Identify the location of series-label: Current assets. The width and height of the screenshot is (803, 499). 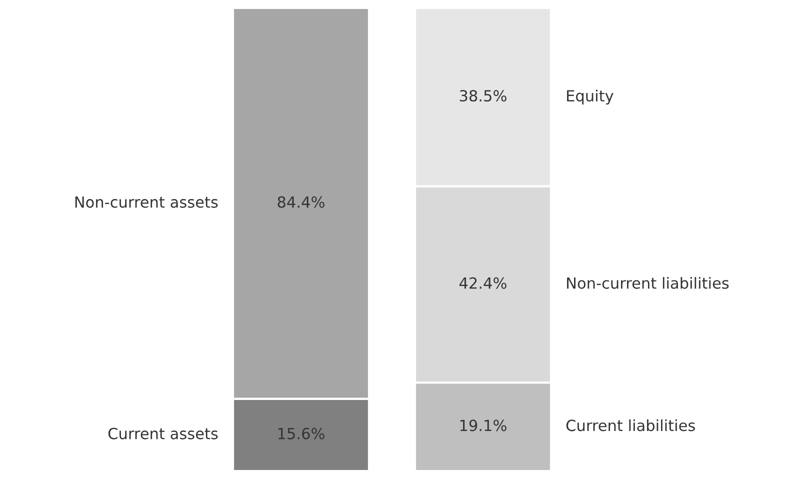
(163, 434).